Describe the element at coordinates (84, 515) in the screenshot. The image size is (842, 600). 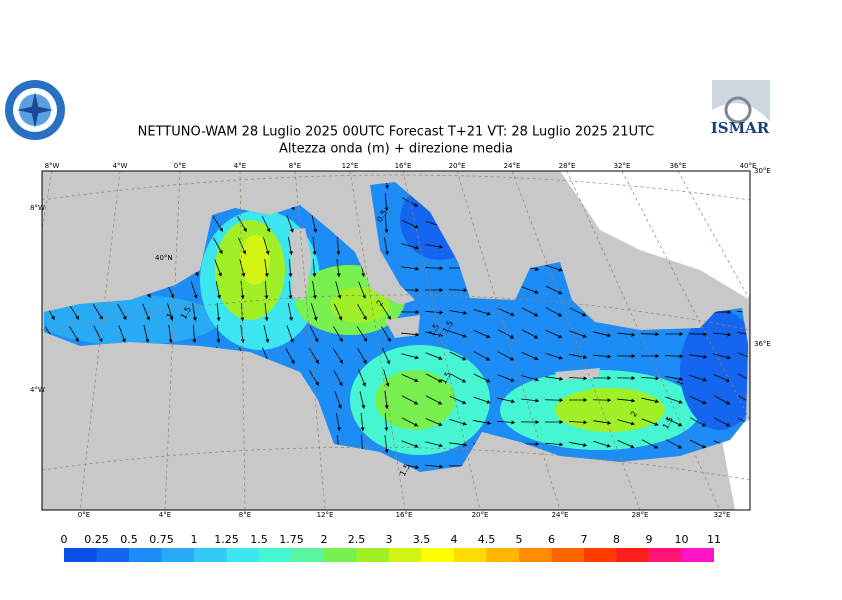
I see `lon-label-bottom: 0°E` at that location.